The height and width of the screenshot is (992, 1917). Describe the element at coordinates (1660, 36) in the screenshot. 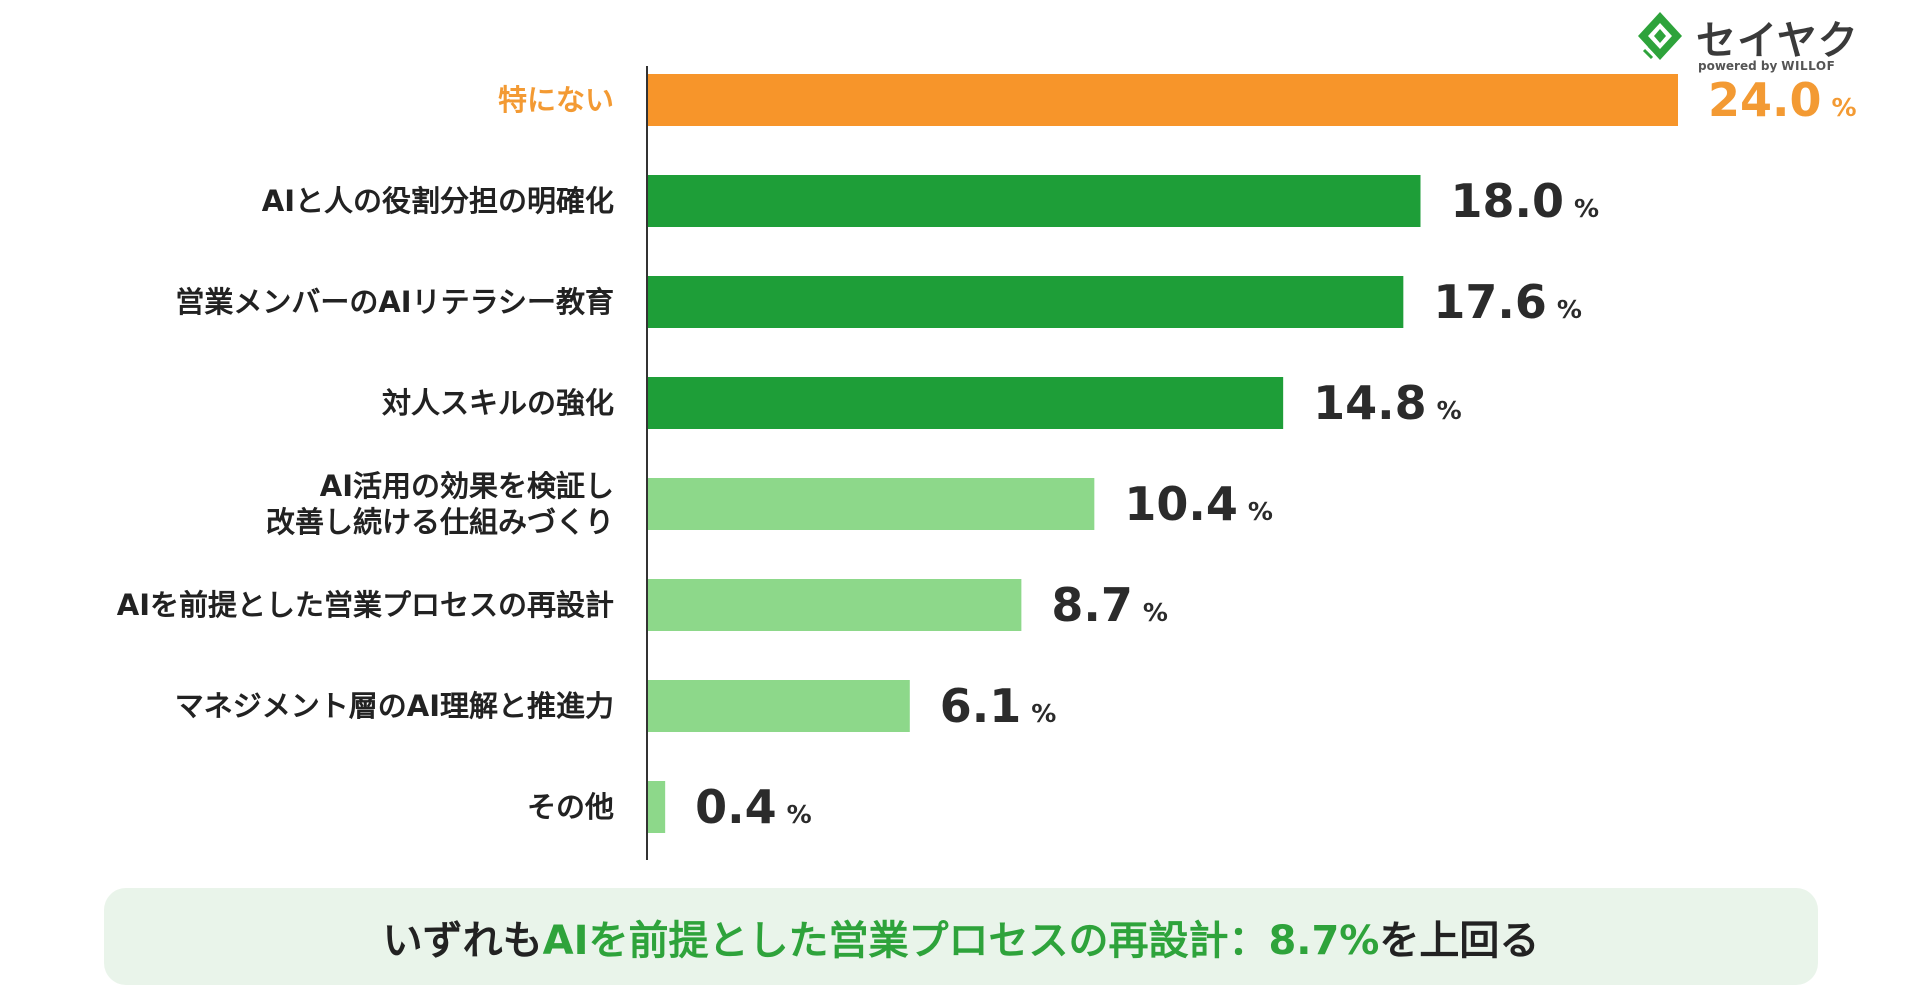

I see `handshake-logo-icon` at that location.